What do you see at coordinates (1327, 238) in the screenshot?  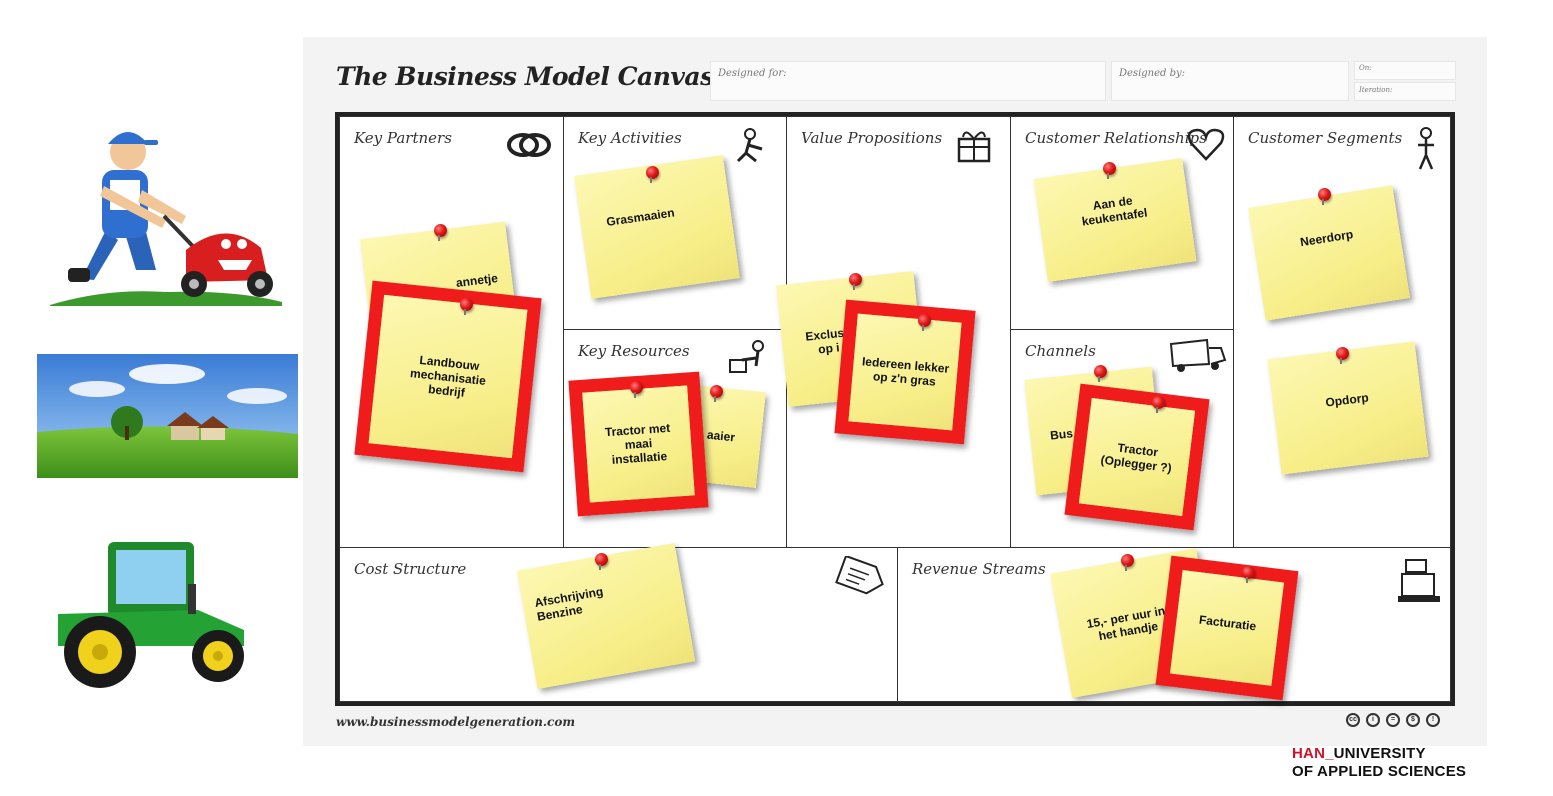 I see `sticky-note-text: Neerdorp` at bounding box center [1327, 238].